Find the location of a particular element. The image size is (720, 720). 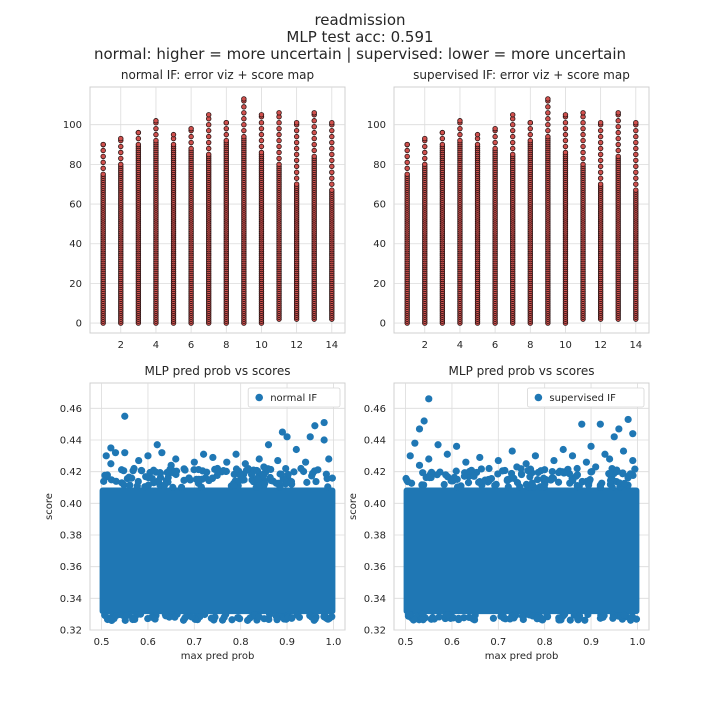

legend-label: supervised IF is located at coordinates (582, 398).